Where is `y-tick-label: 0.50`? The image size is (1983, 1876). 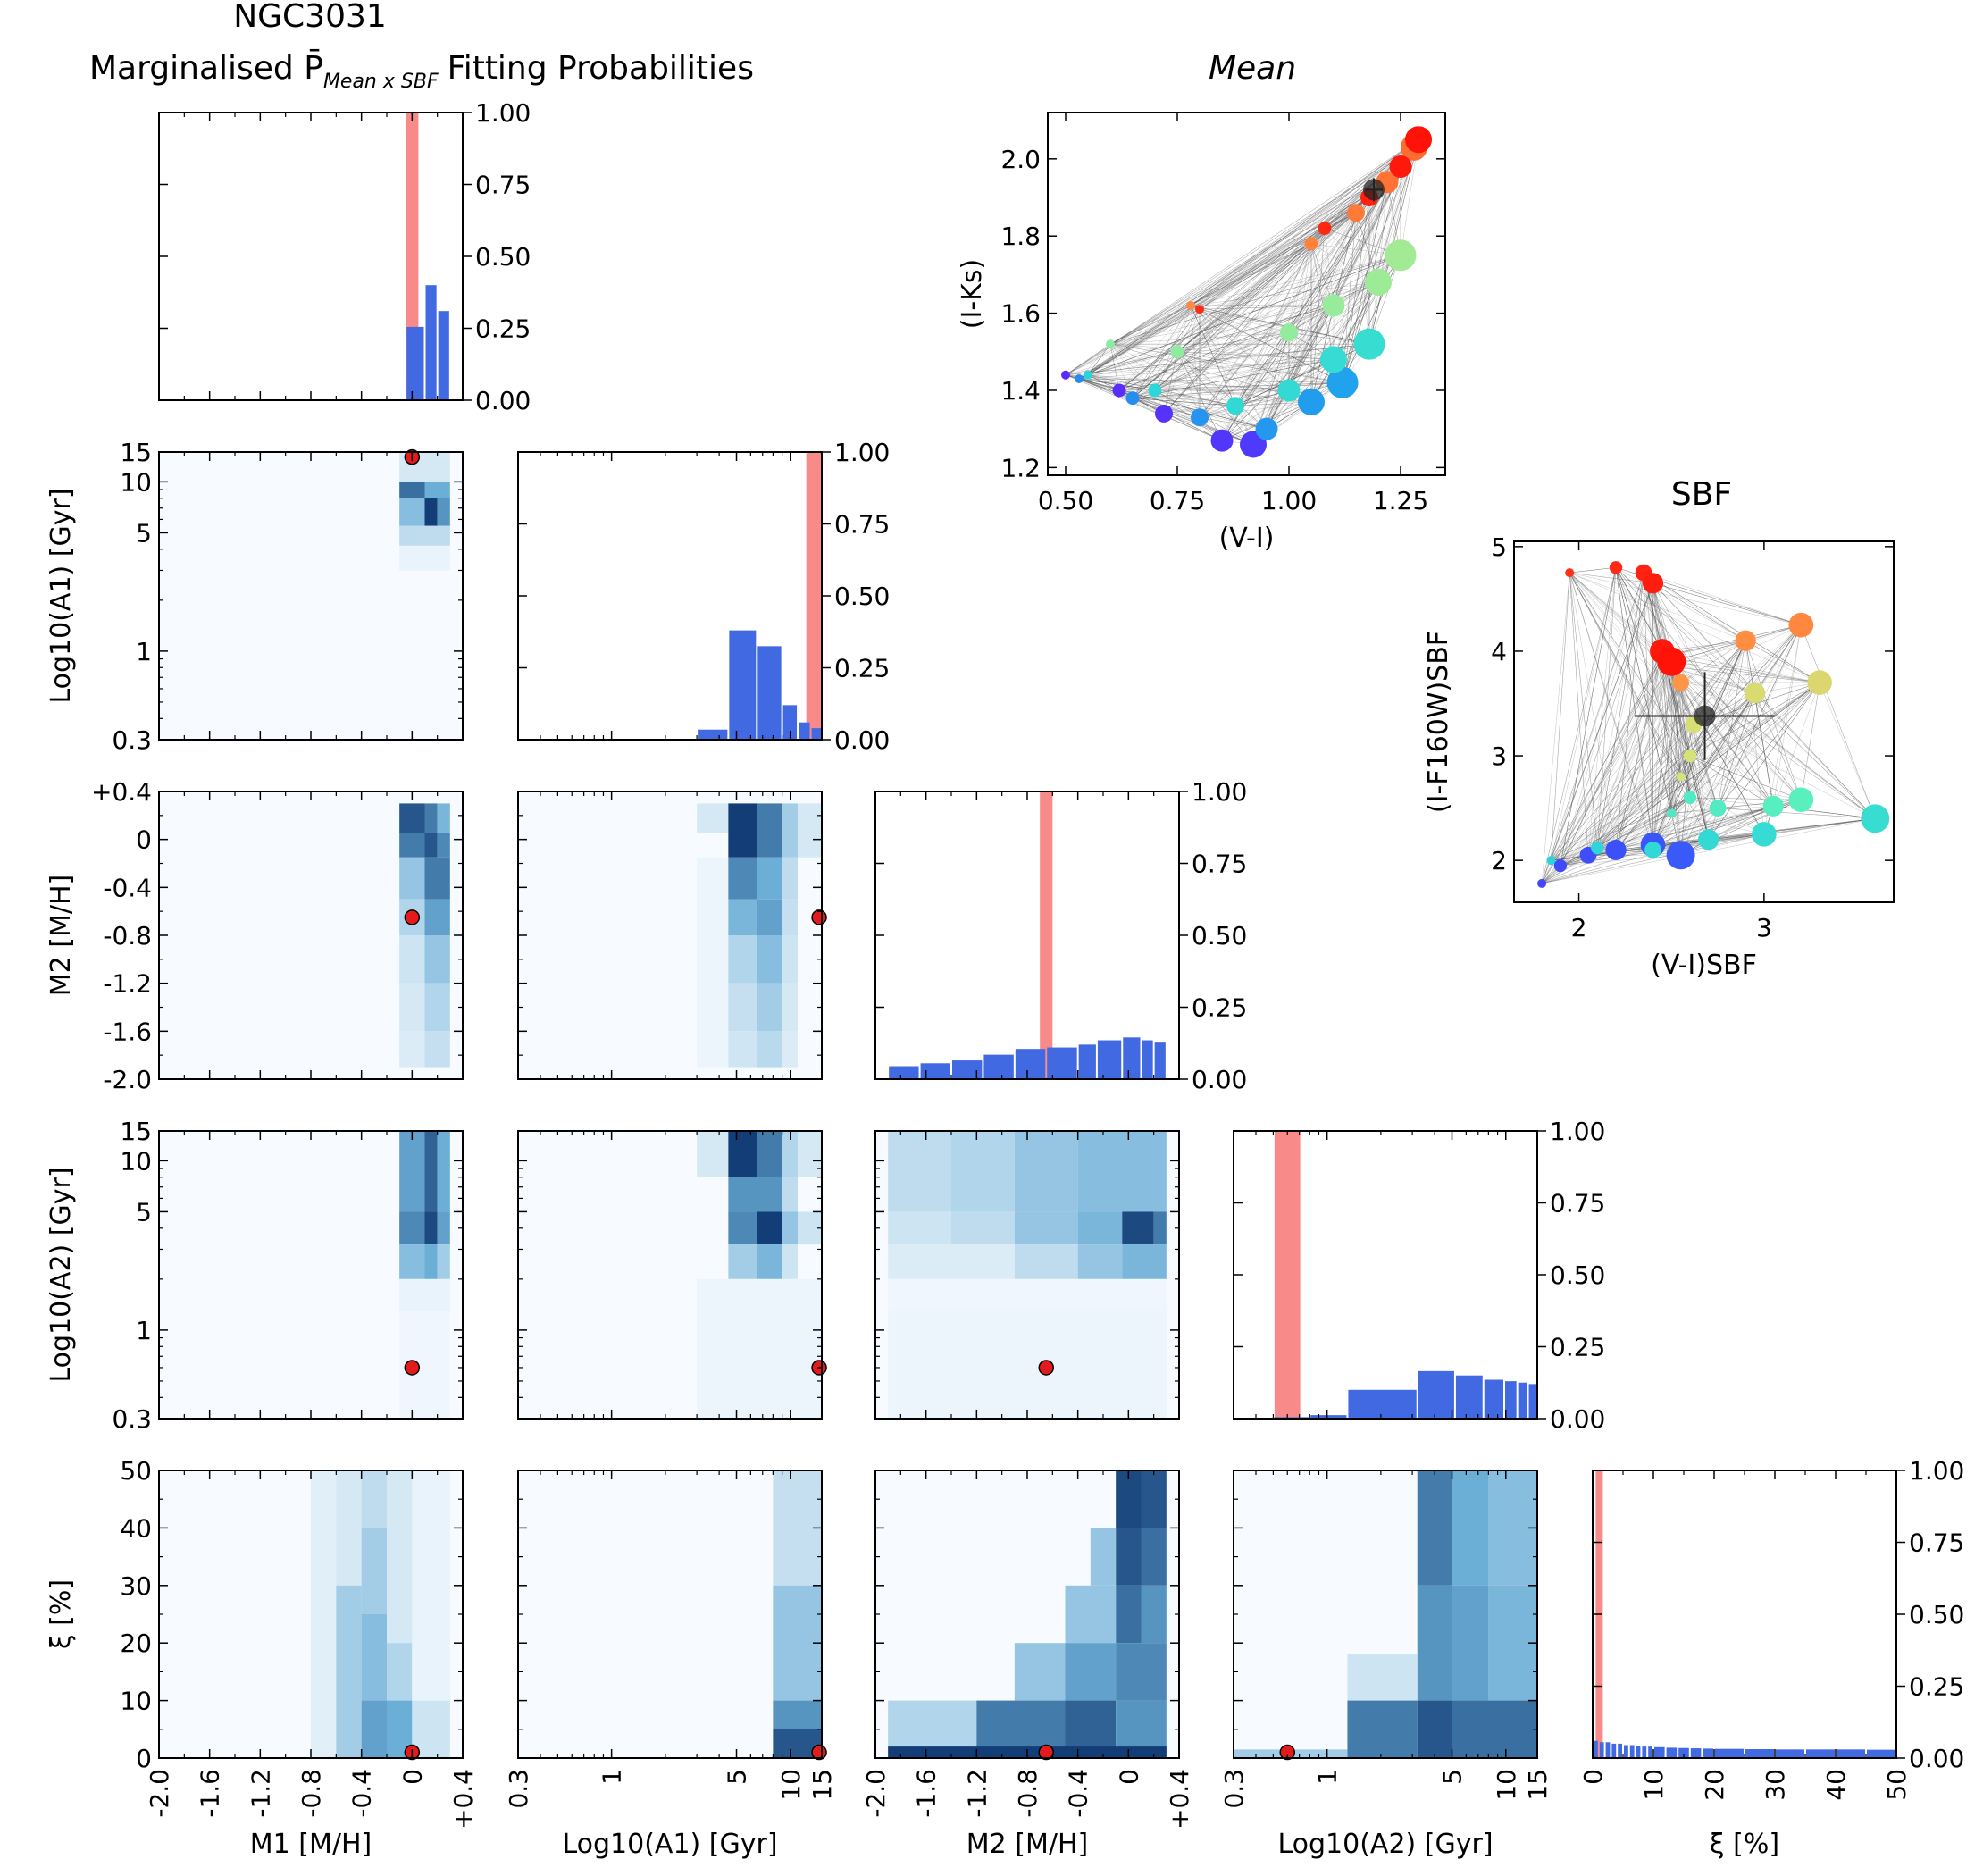
y-tick-label: 0.50 is located at coordinates (1219, 936).